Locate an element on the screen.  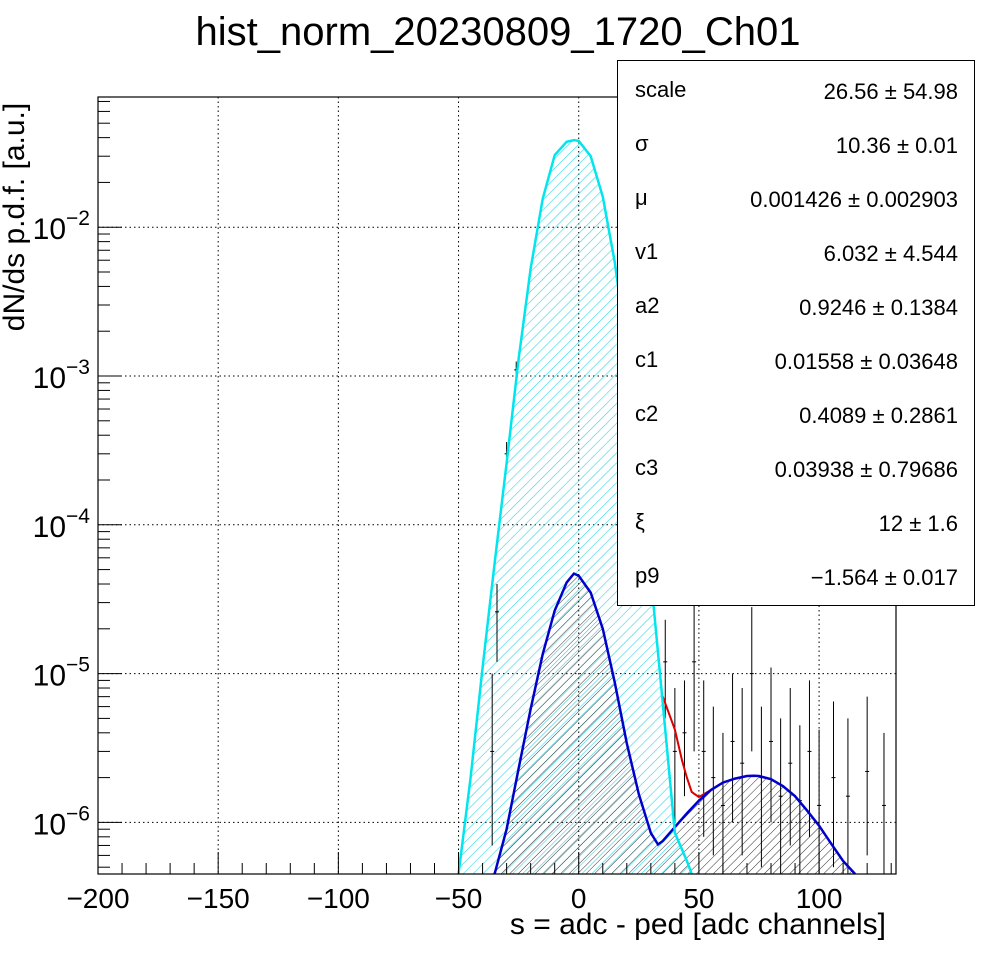
fit-param-name: v1 is located at coordinates (647, 251).